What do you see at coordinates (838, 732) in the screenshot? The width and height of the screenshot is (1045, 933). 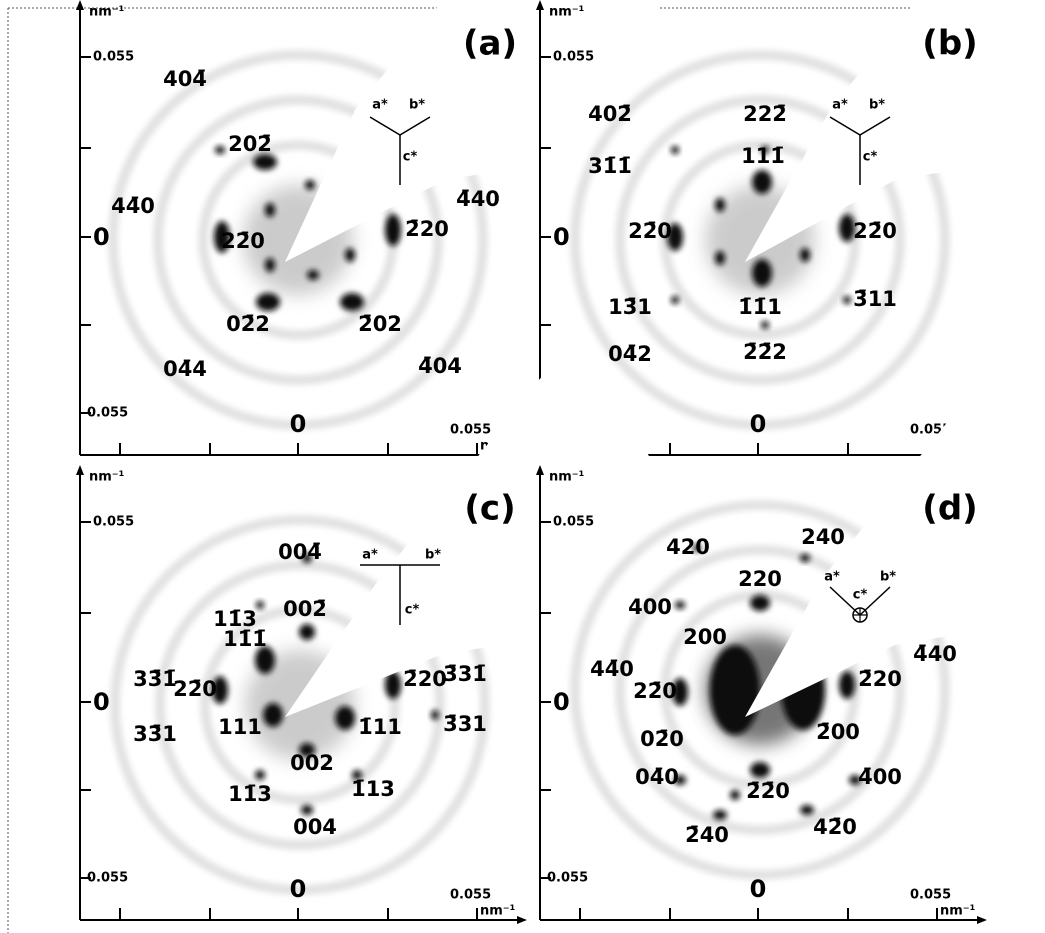 I see `miller-index-label: 2̄00` at bounding box center [838, 732].